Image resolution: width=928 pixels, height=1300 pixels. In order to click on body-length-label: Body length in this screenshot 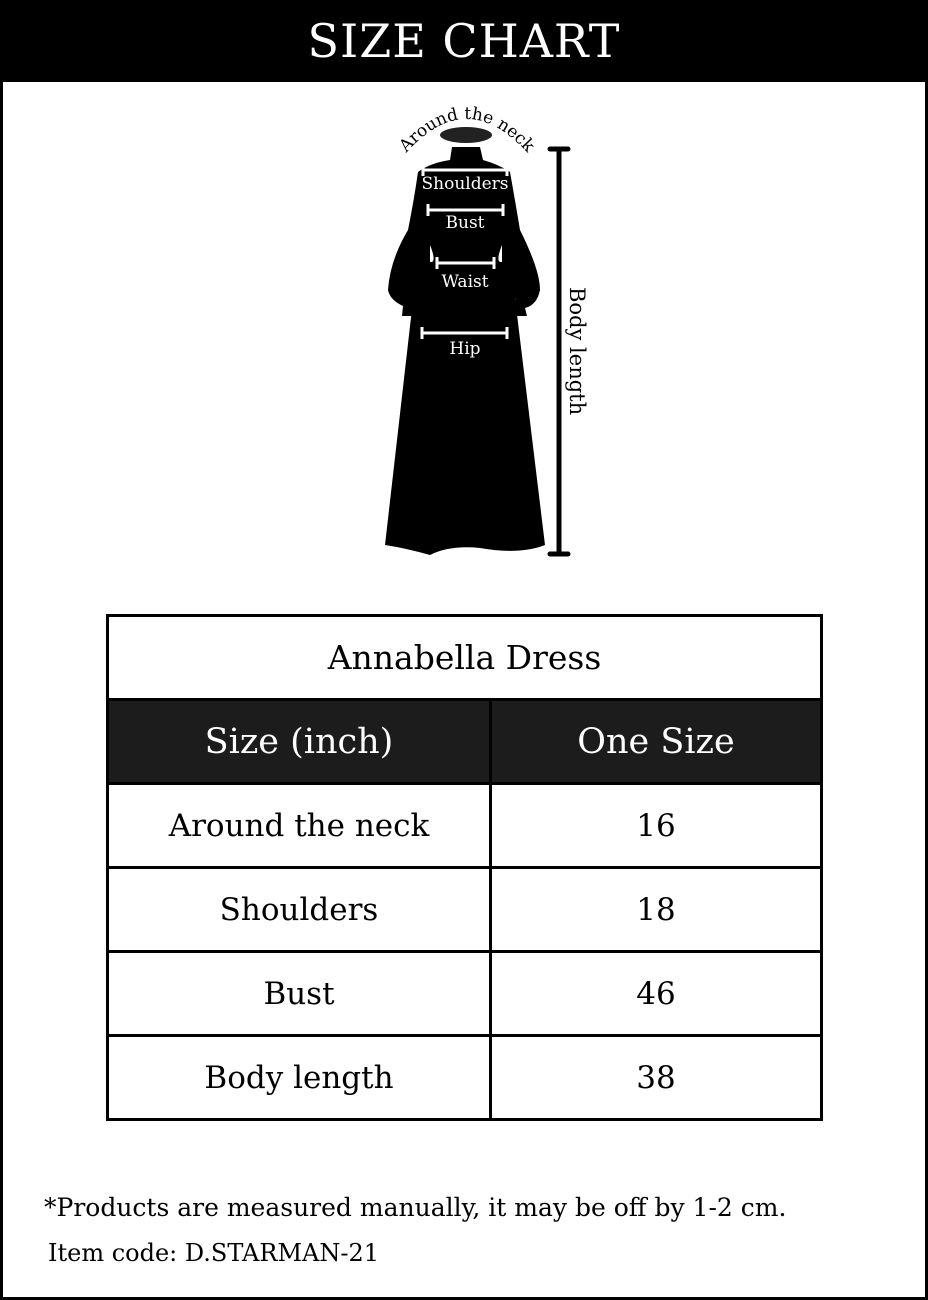, I will do `click(577, 351)`.